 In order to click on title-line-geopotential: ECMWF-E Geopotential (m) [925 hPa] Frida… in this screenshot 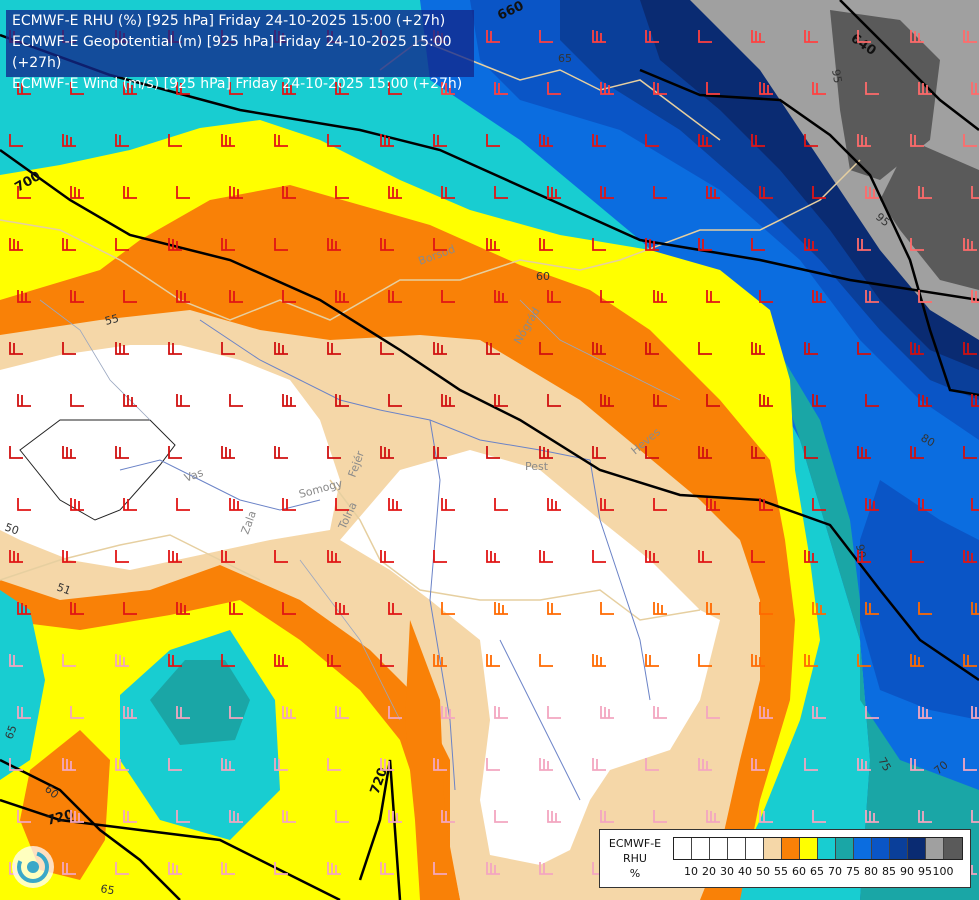, I will do `click(232, 52)`.